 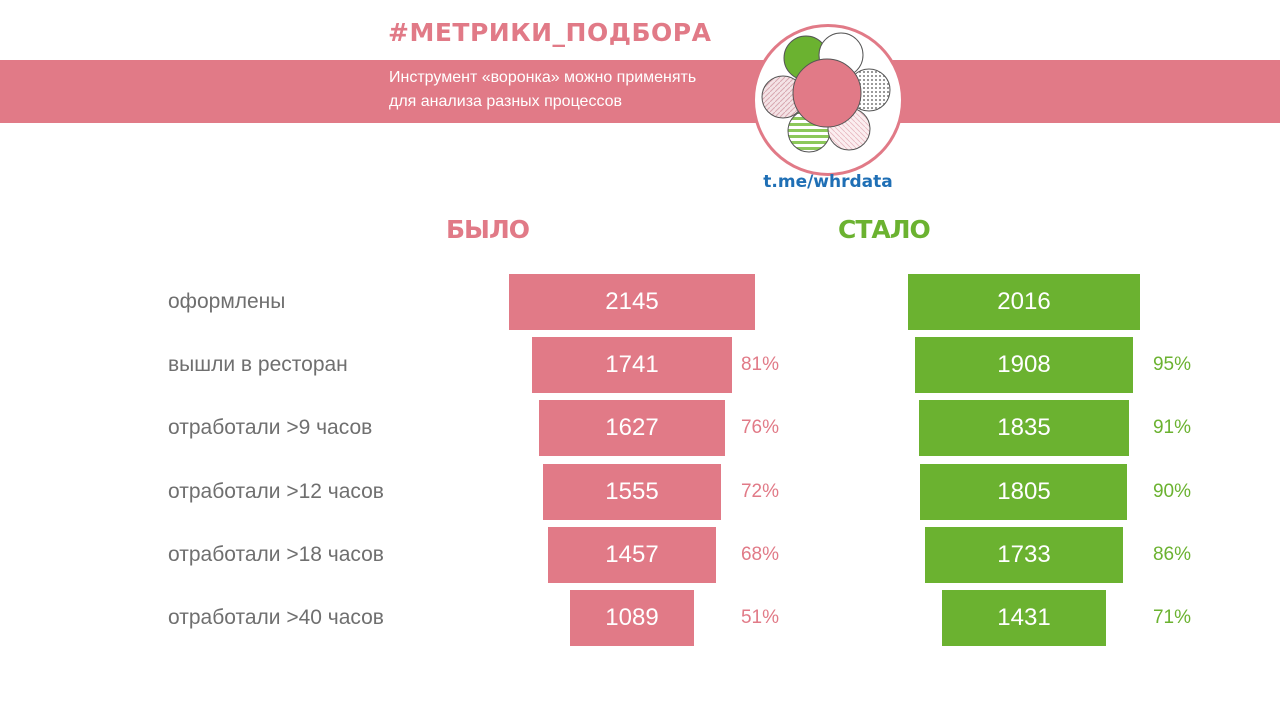 I want to click on funnel-bar-after: 1805, so click(x=1024, y=491).